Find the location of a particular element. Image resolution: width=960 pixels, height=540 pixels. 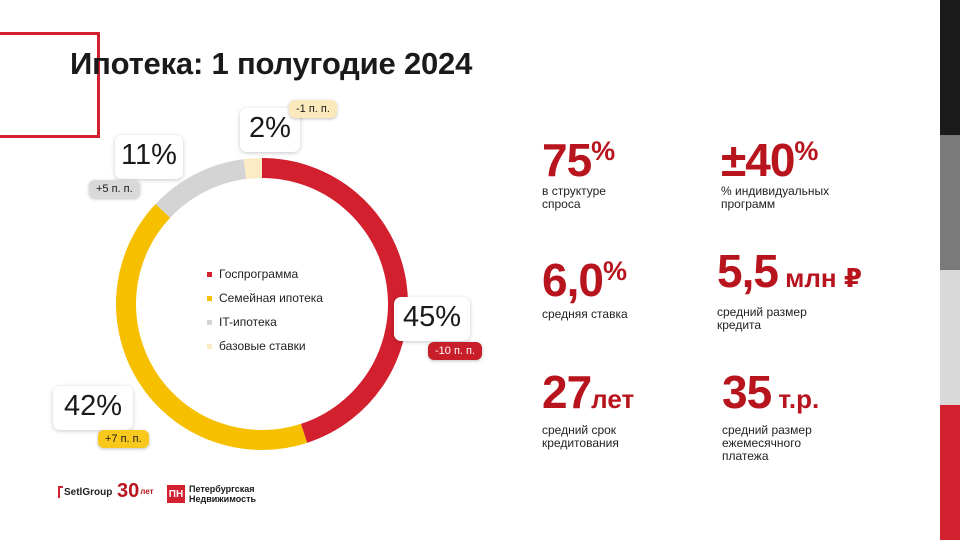

stat-demand-share: 75% в структуре спроса is located at coordinates (587, 169).